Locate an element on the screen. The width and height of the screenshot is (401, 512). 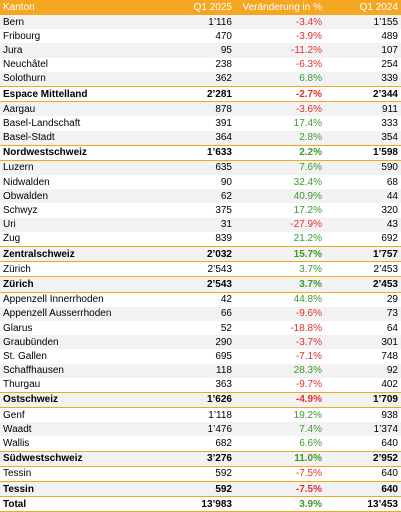
table-cell: 1’626 is located at coordinates (197, 400).